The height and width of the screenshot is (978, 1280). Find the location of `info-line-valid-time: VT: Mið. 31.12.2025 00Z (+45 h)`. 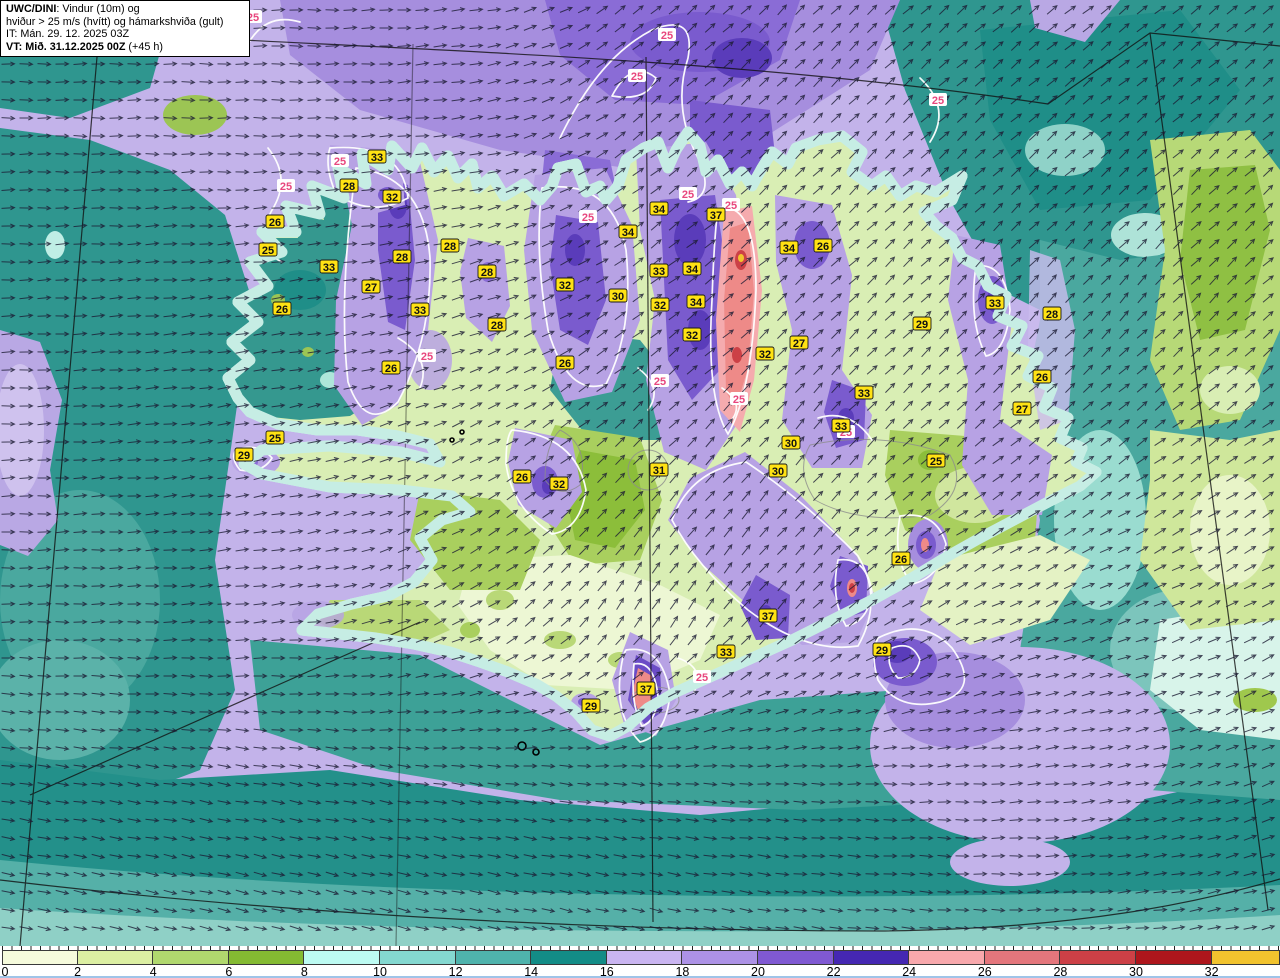

info-line-valid-time: VT: Mið. 31.12.2025 00Z (+45 h) is located at coordinates (84, 46).